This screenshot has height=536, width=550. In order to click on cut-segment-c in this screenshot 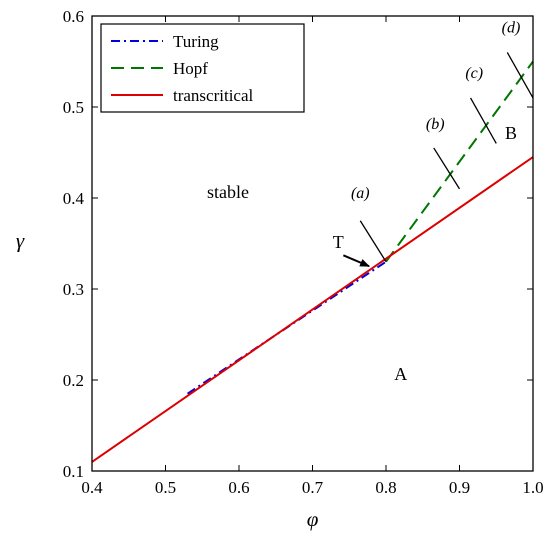, I will do `click(483, 120)`.